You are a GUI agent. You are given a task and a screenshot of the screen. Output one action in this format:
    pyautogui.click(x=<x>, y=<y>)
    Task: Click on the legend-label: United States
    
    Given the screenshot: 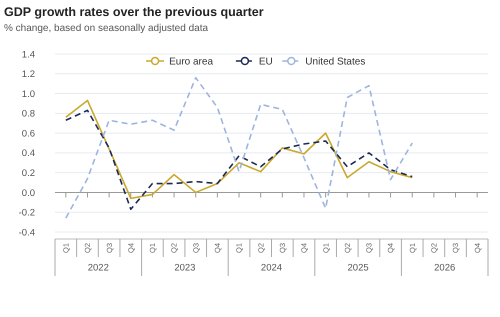 What is the action you would take?
    pyautogui.click(x=335, y=62)
    